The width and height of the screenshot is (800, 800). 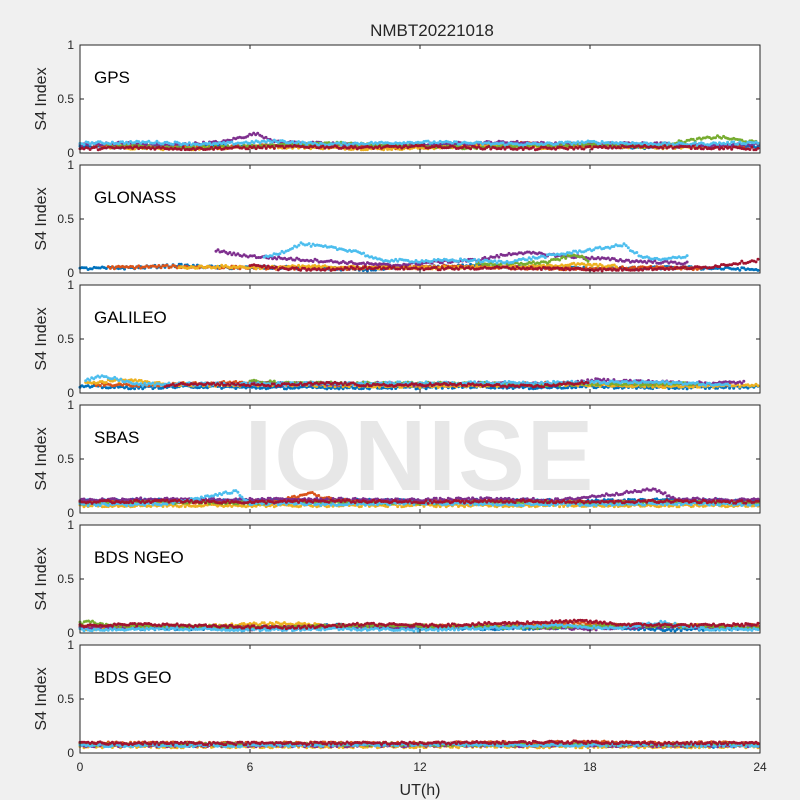 I want to click on panel-label: GLONASS, so click(x=135, y=197).